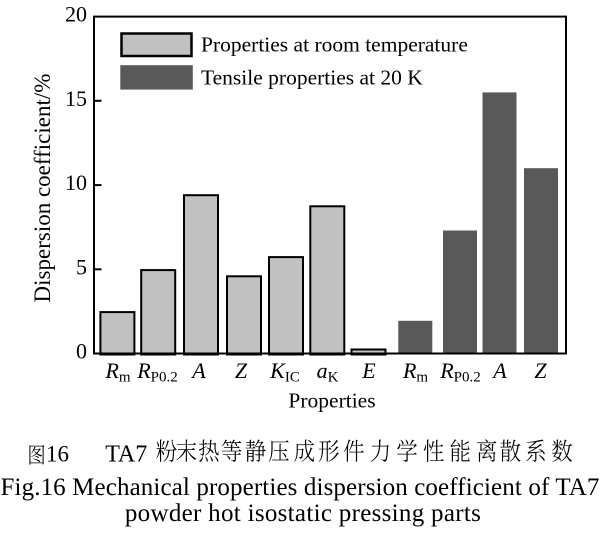 The width and height of the screenshot is (603, 537). I want to click on svg-text: Tensile properties at 20 K, so click(312, 78).